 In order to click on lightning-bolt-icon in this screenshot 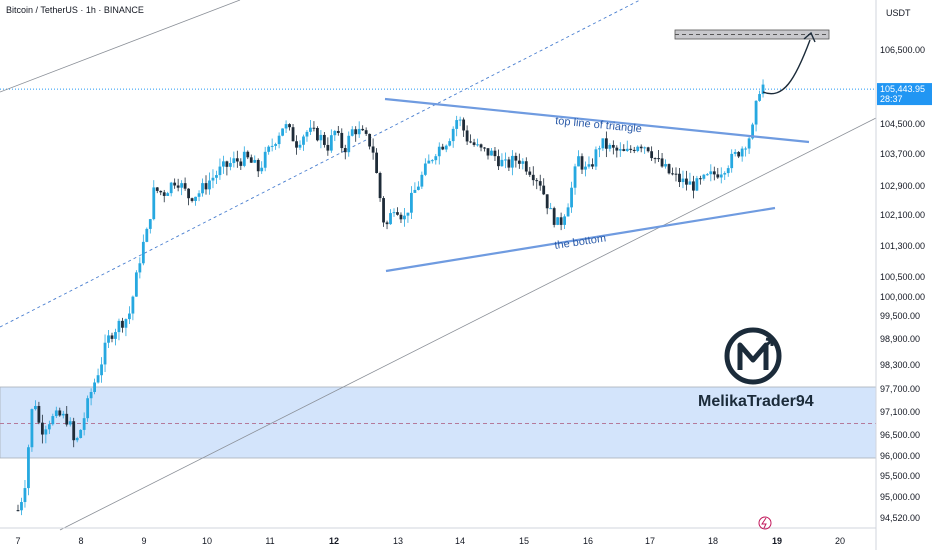, I will do `click(764, 523)`.